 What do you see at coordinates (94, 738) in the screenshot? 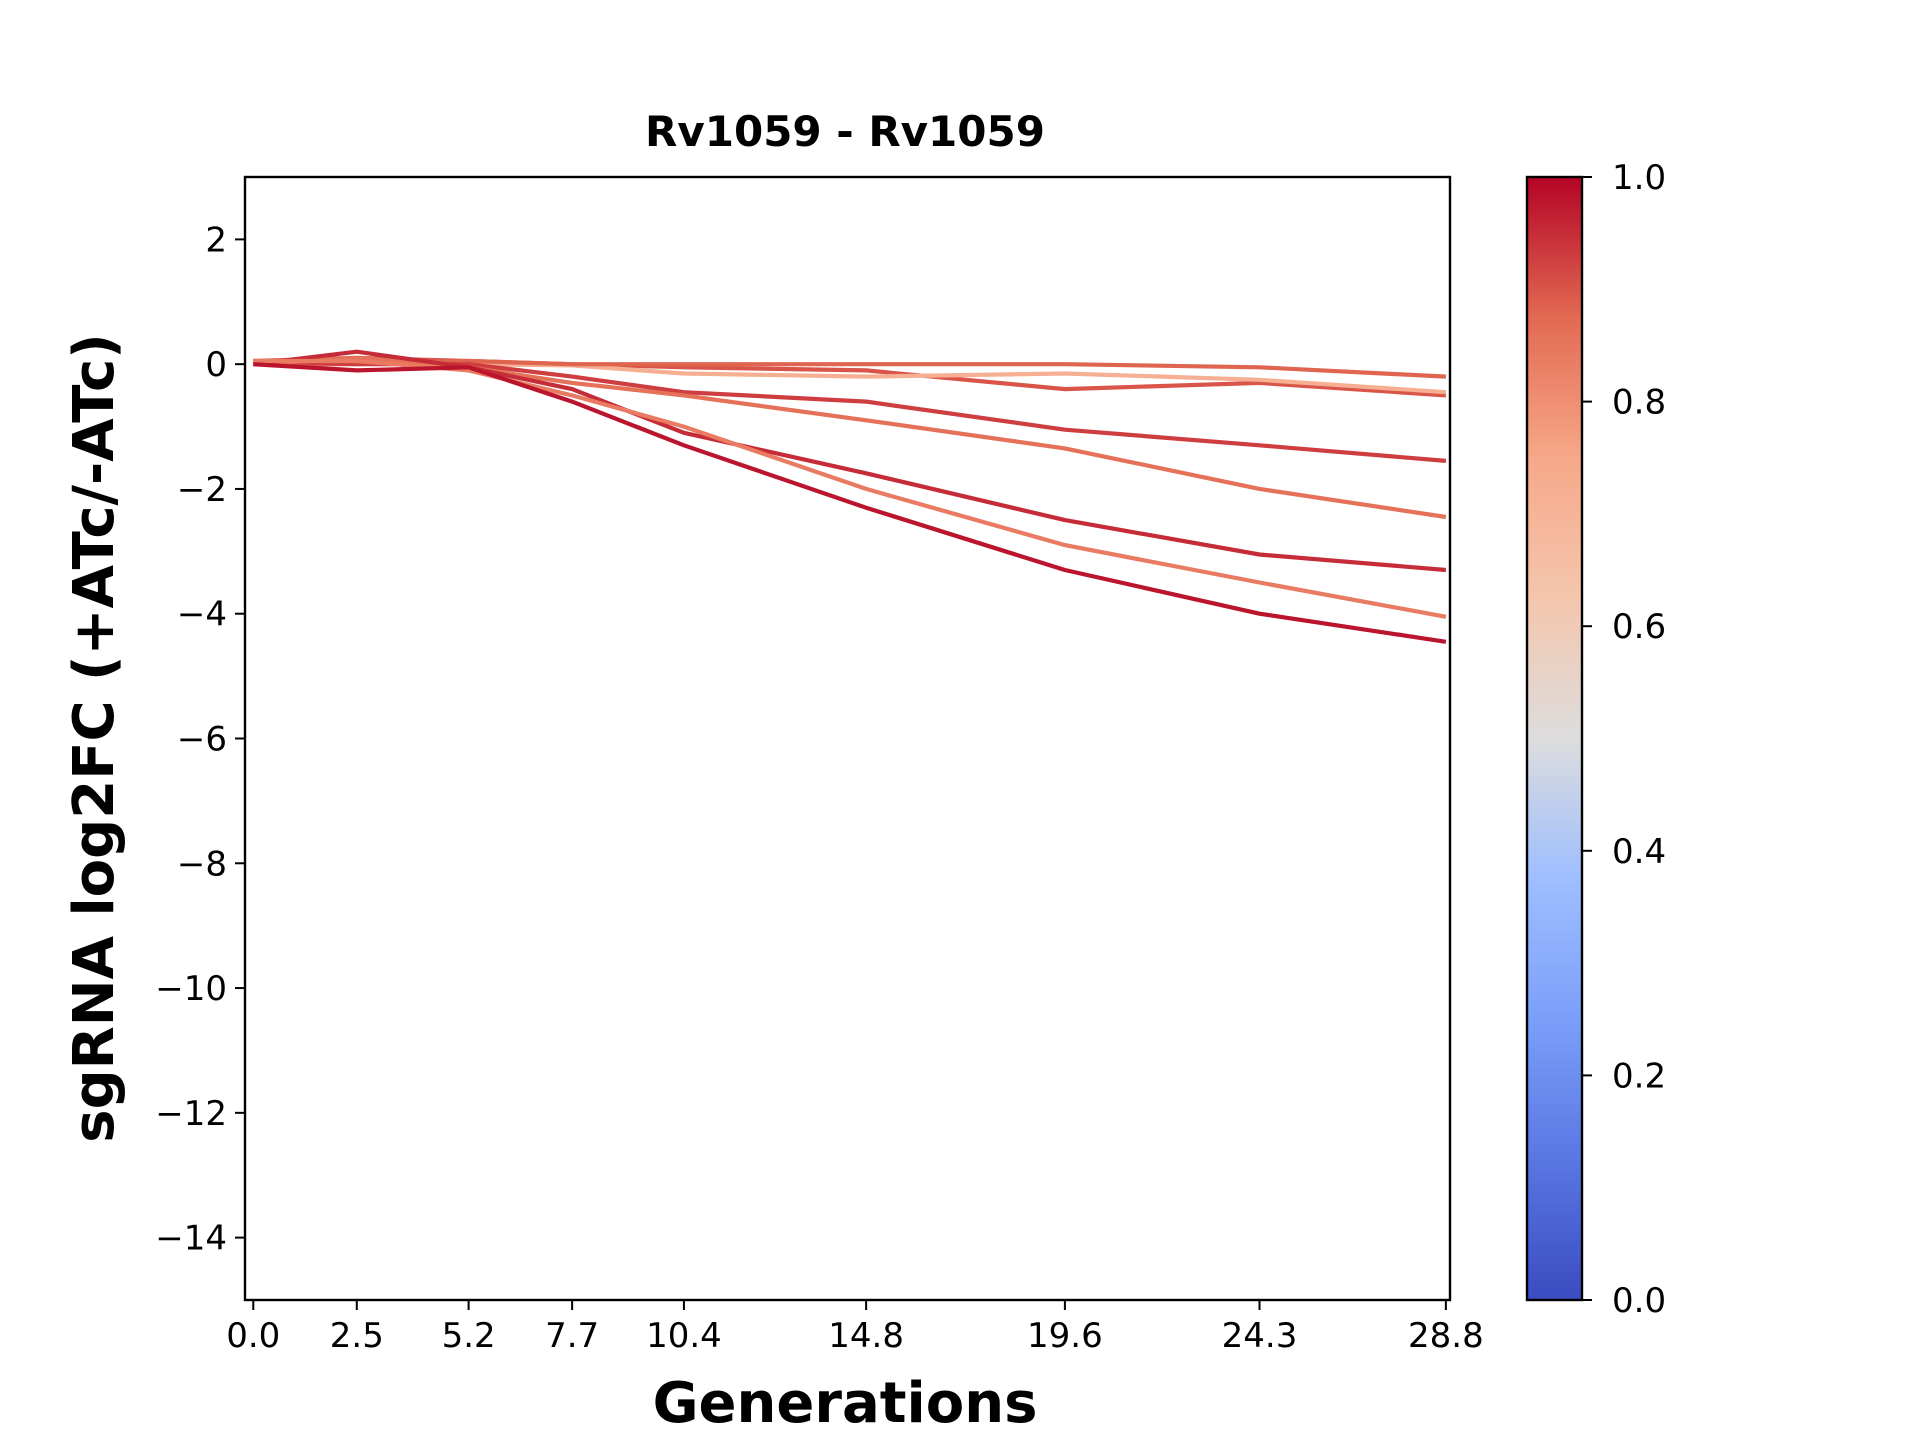
I see `y-axis-label: sgRNA log2FC (+ATc/-ATc)` at bounding box center [94, 738].